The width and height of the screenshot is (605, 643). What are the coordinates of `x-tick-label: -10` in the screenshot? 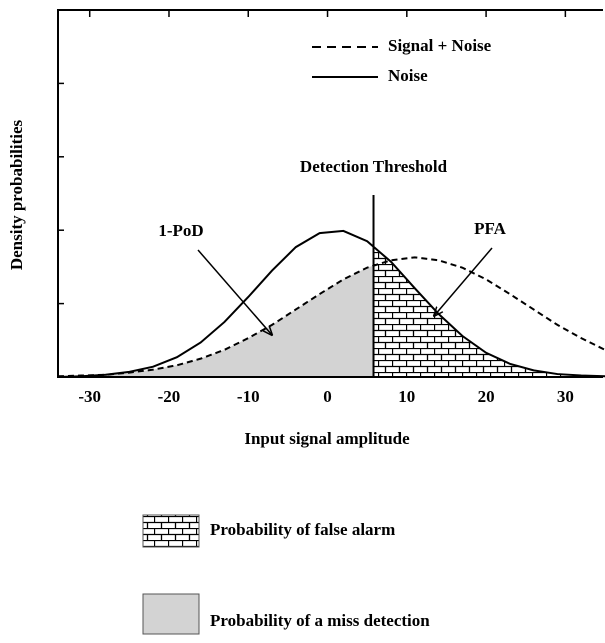 It's located at (248, 396).